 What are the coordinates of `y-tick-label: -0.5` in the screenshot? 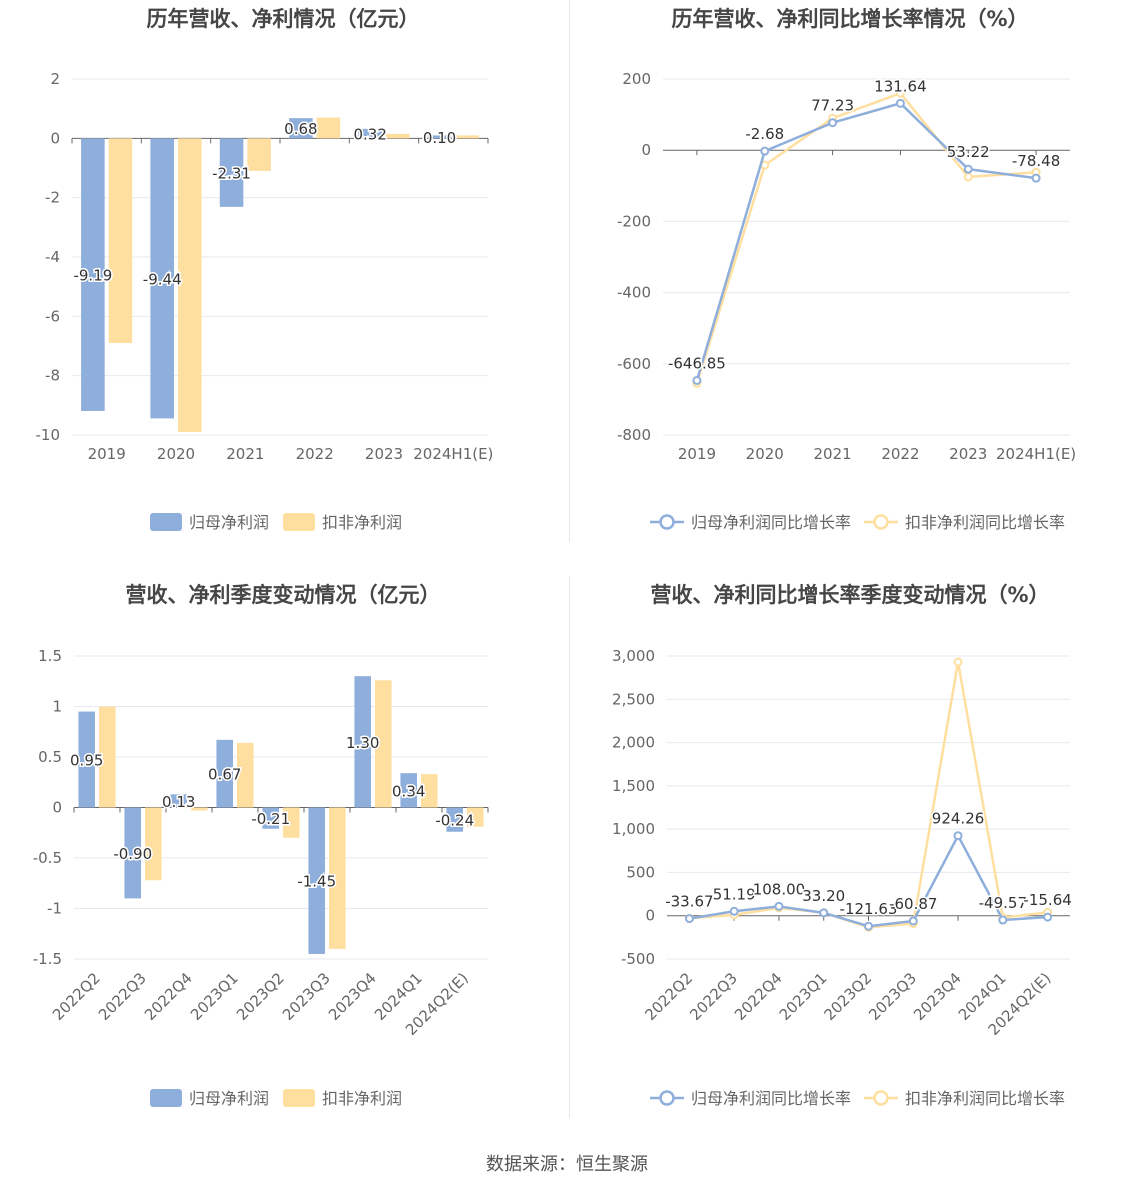 It's located at (47, 858).